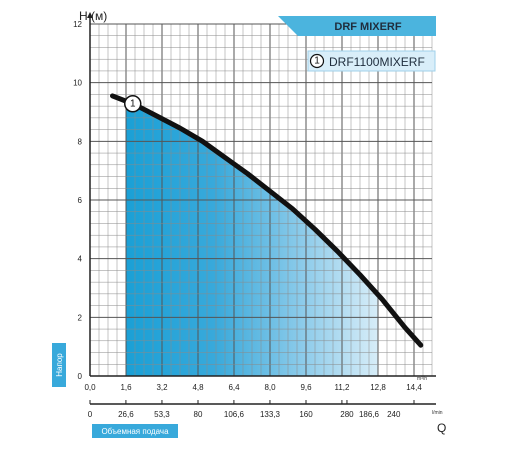  I want to click on x-tick-label: 1,6, so click(126, 387).